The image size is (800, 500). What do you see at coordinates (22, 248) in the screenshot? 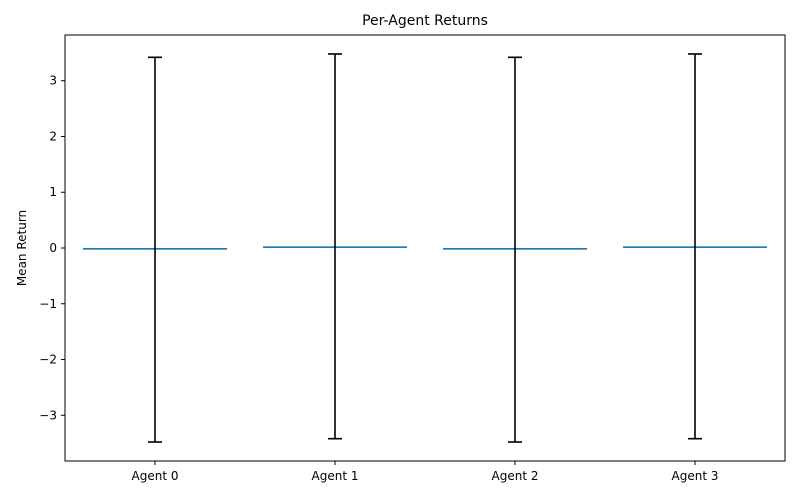
I see `y-axis-label: Mean Return` at bounding box center [22, 248].